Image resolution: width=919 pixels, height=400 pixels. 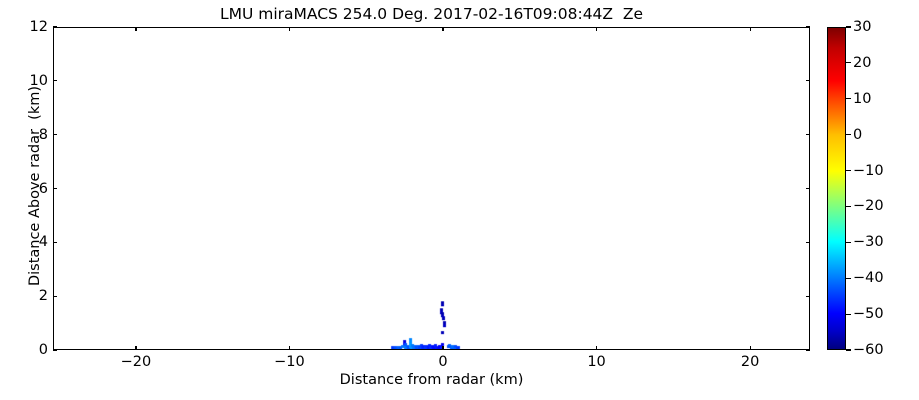 What do you see at coordinates (858, 134) in the screenshot?
I see `colorbar-tick-label: 0` at bounding box center [858, 134].